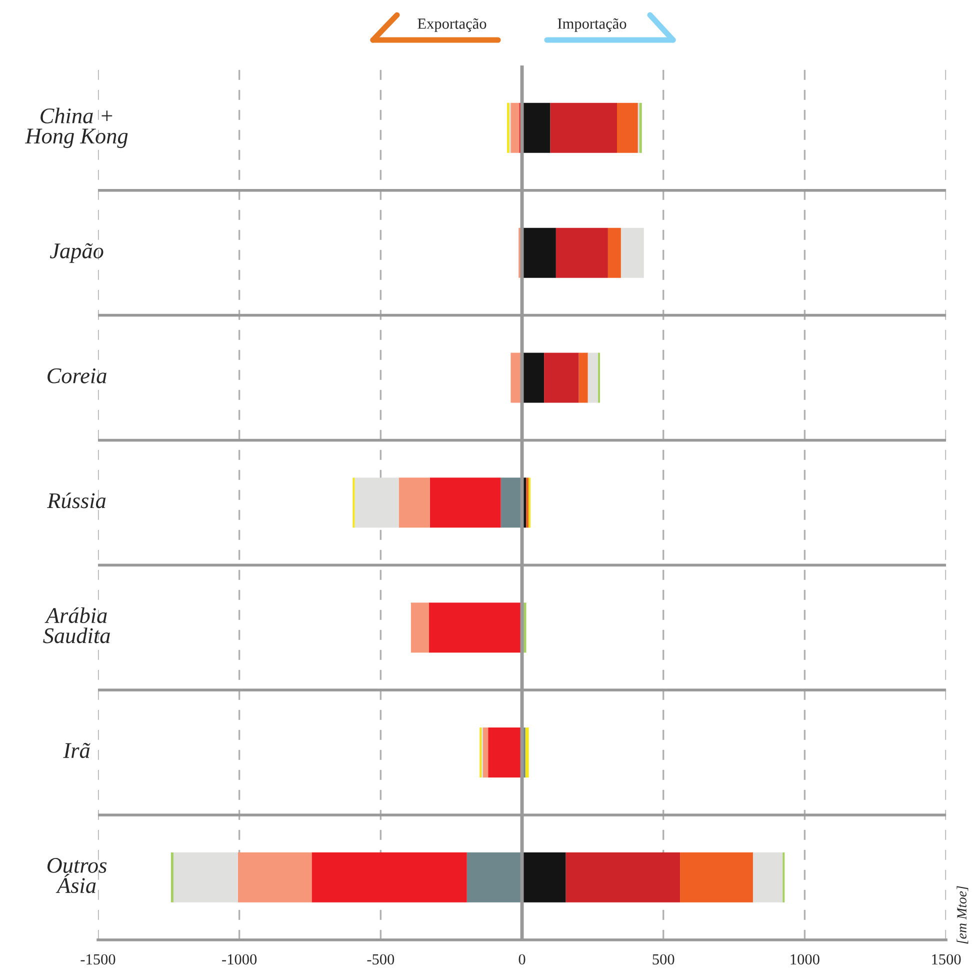  Describe the element at coordinates (380, 959) in the screenshot. I see `x-tick-label: -500` at that location.